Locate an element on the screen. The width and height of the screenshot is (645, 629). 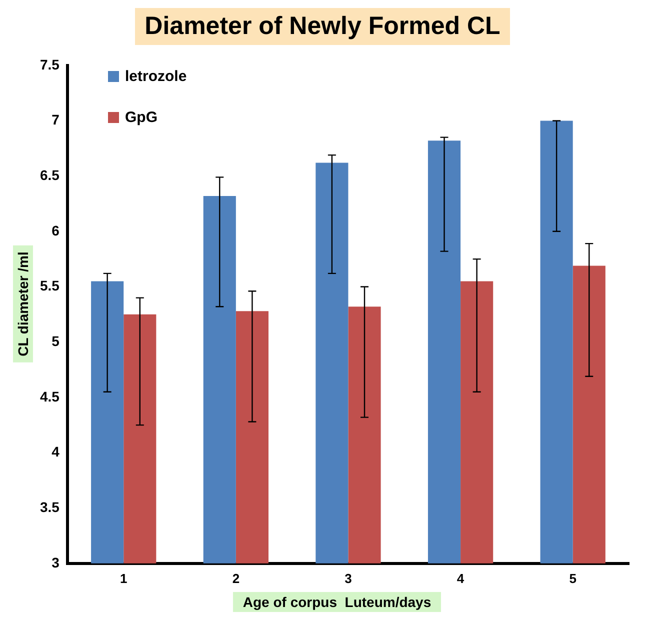
y-tick-label: 6.5 is located at coordinates (50, 174).